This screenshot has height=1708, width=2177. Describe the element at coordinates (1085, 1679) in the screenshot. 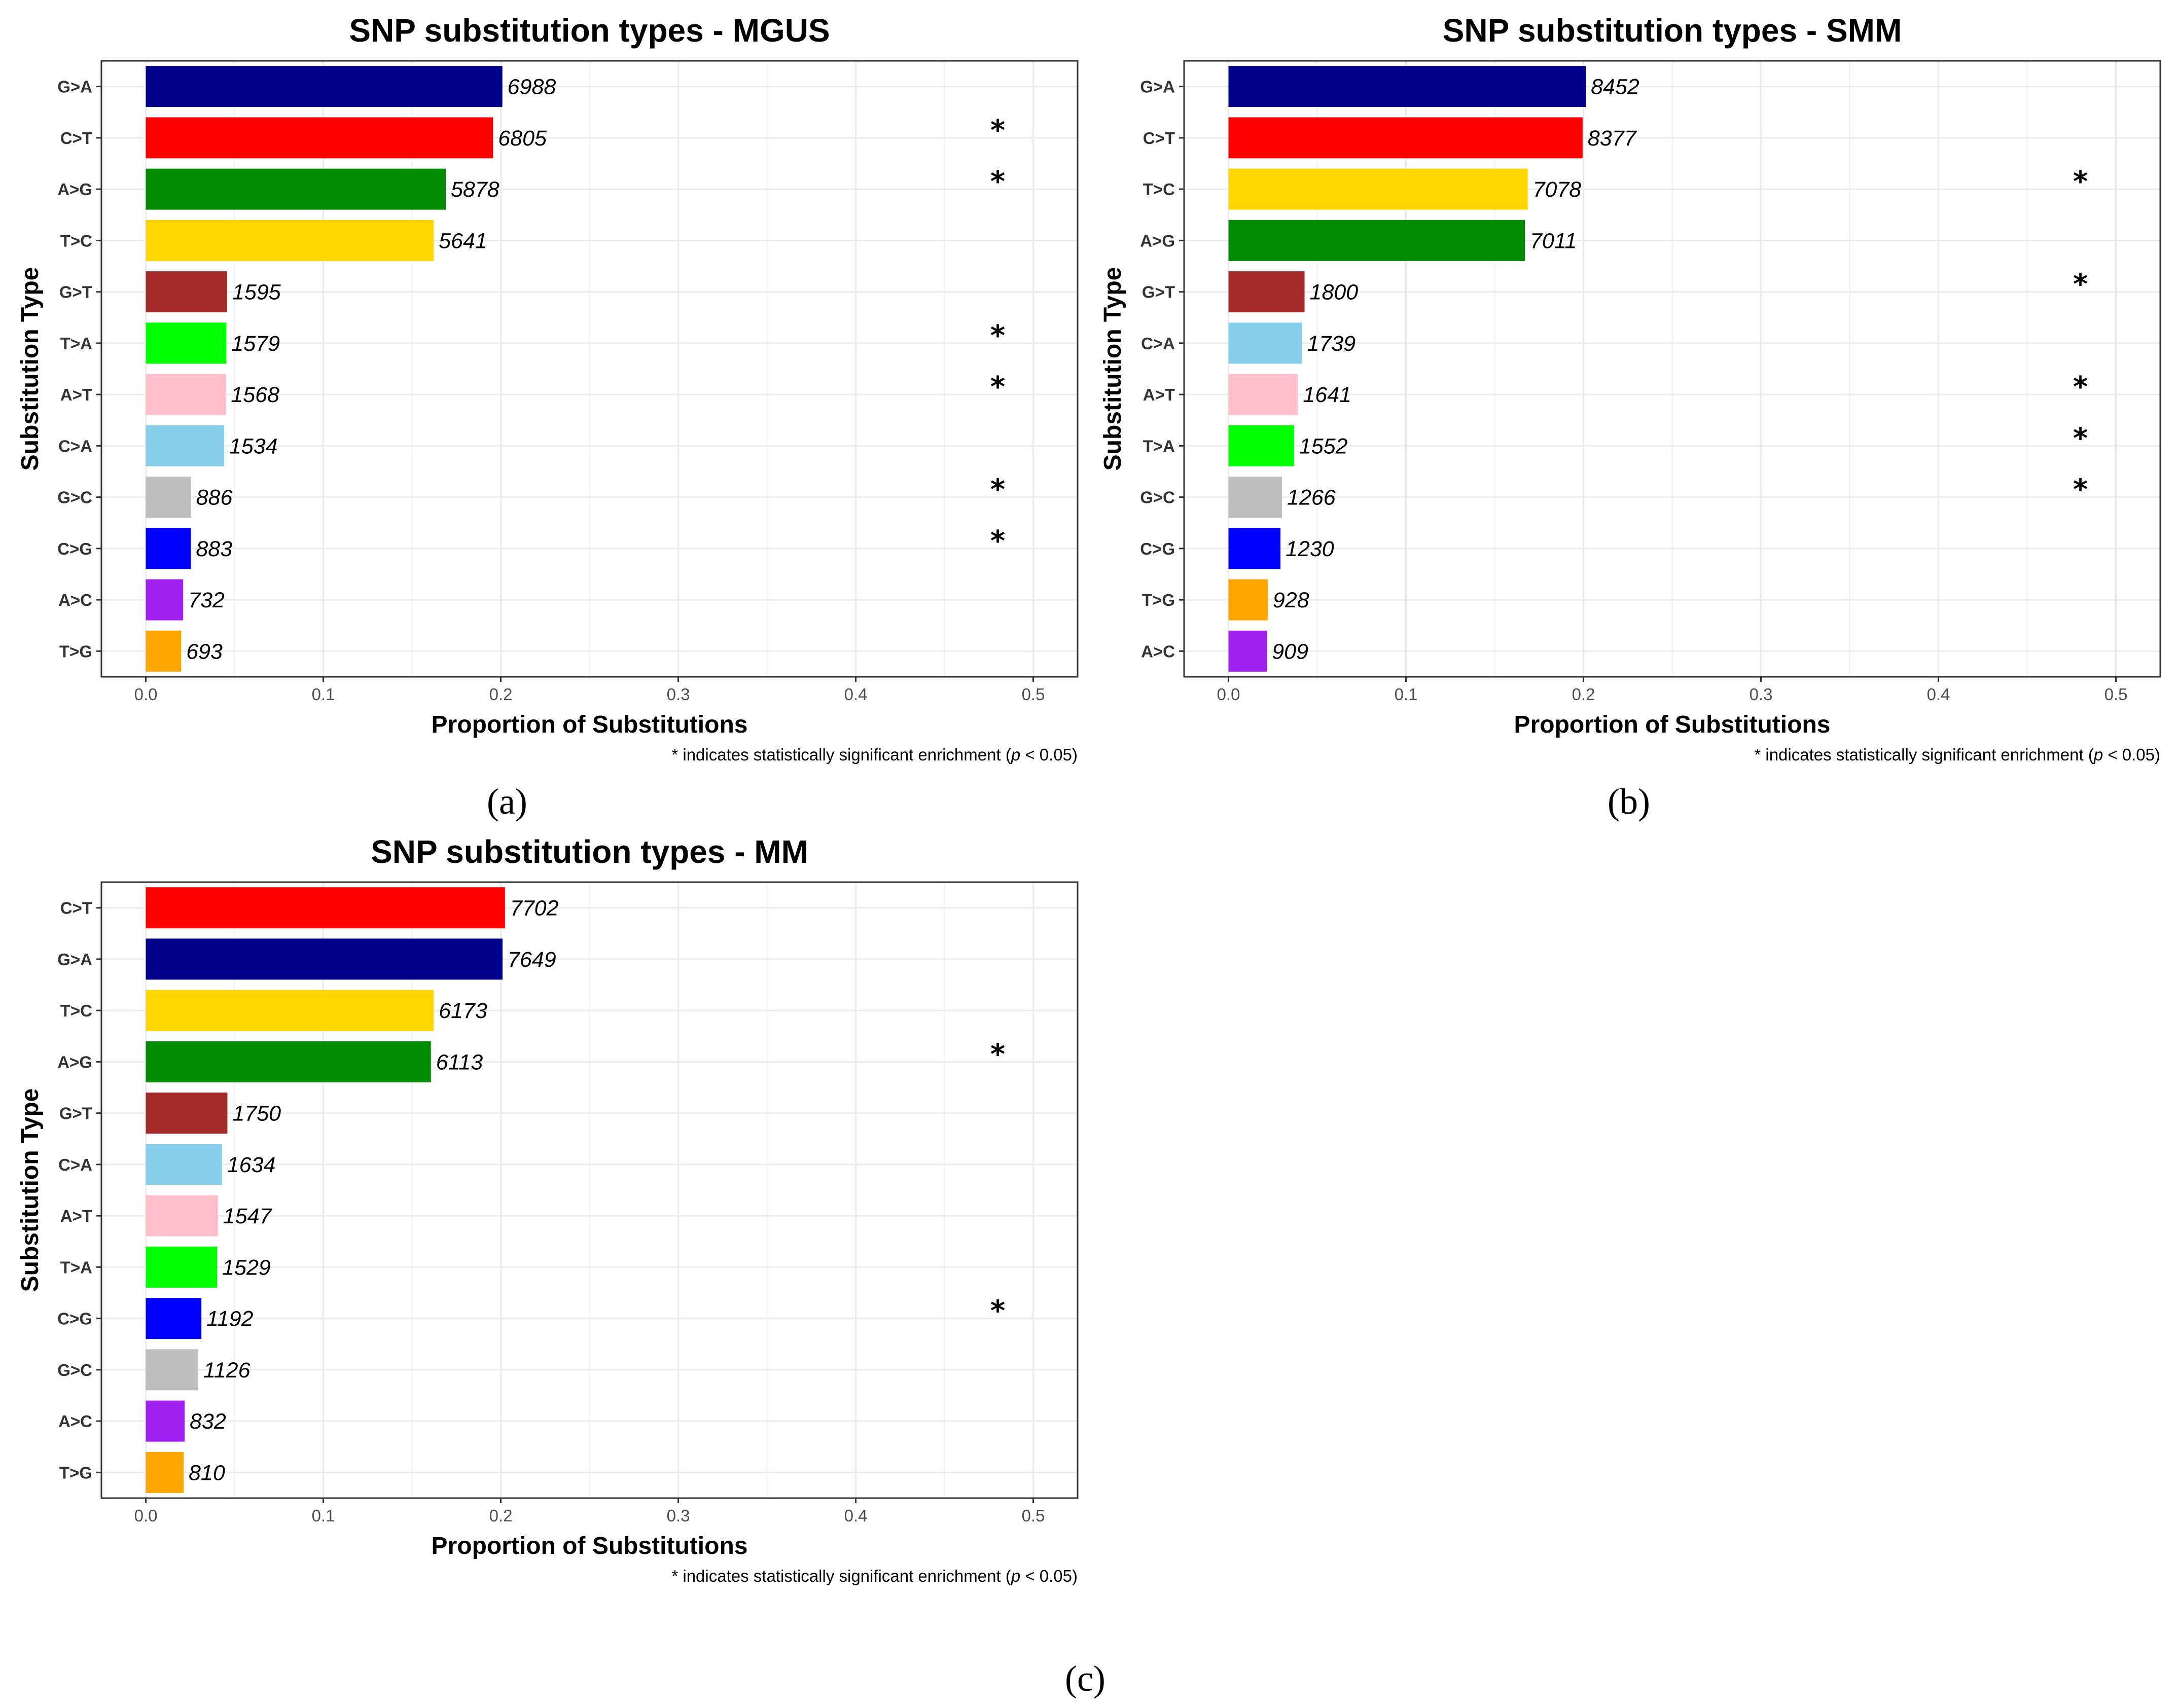

I see `panel-label-c: (c)` at that location.